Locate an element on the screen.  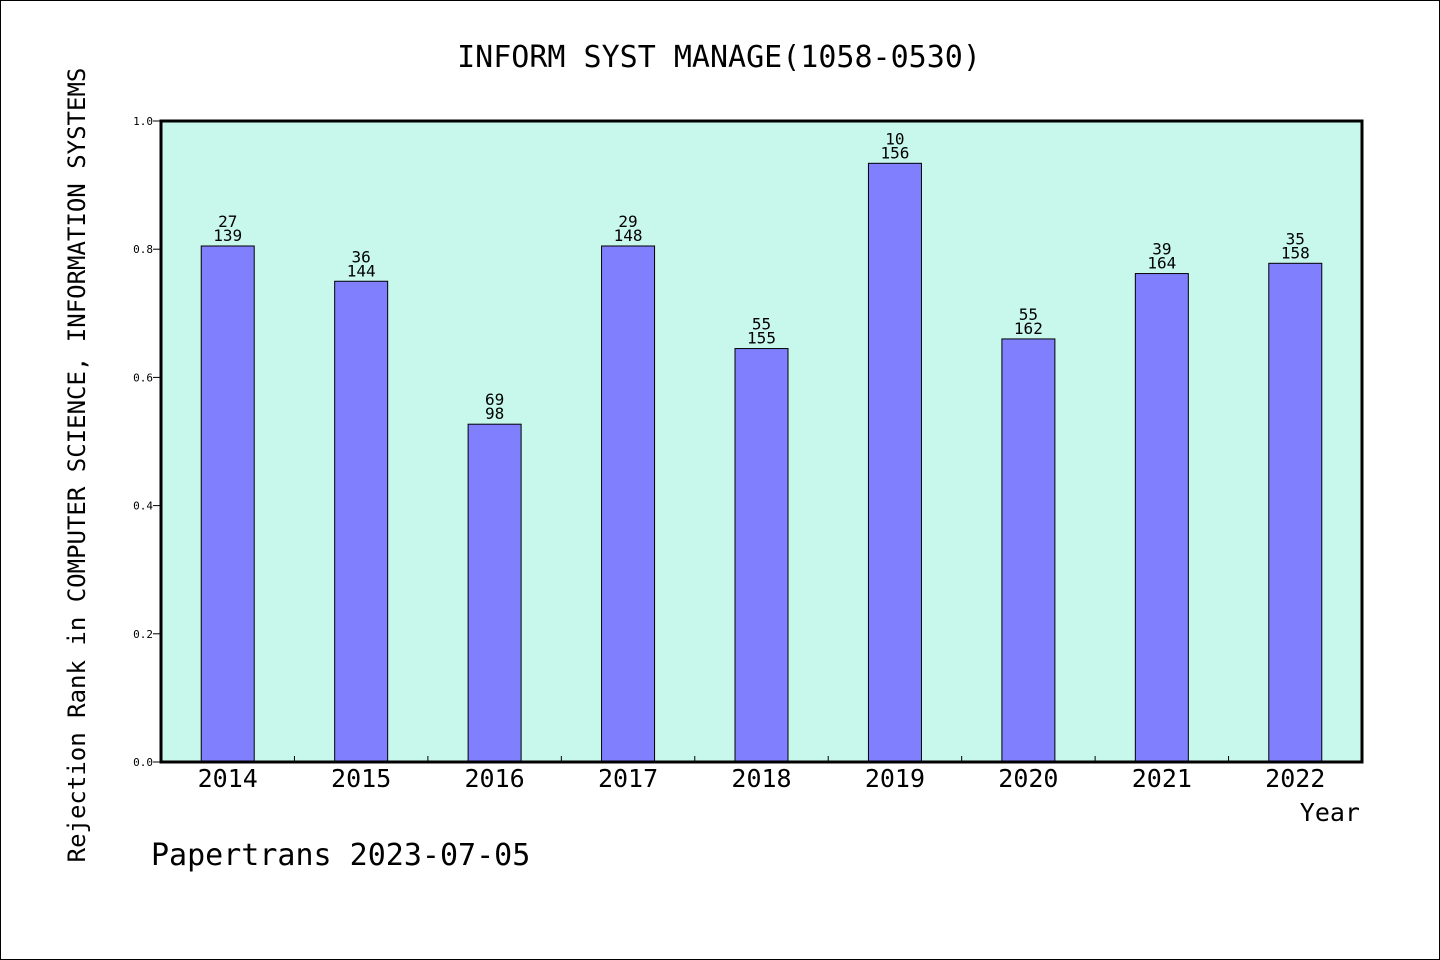
bar-label-bottom: 162 is located at coordinates (1028, 328).